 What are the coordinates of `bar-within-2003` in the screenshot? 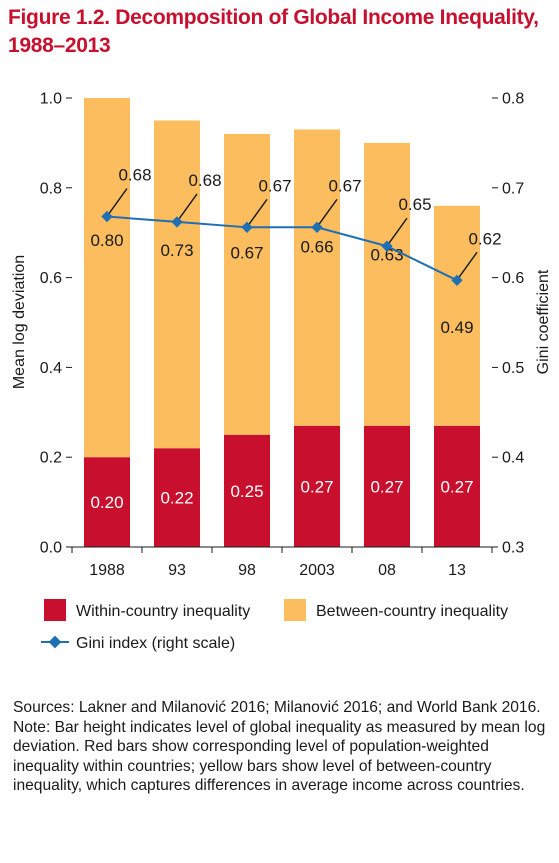 It's located at (317, 486).